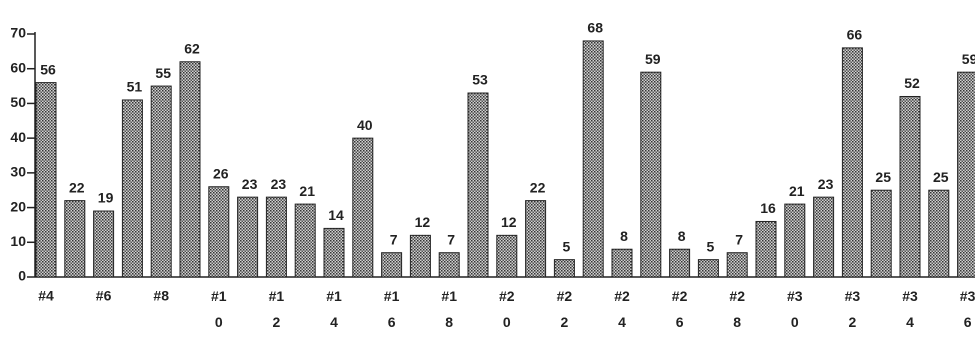 The image size is (975, 339). Describe the element at coordinates (336, 215) in the screenshot. I see `data-label: 14` at that location.